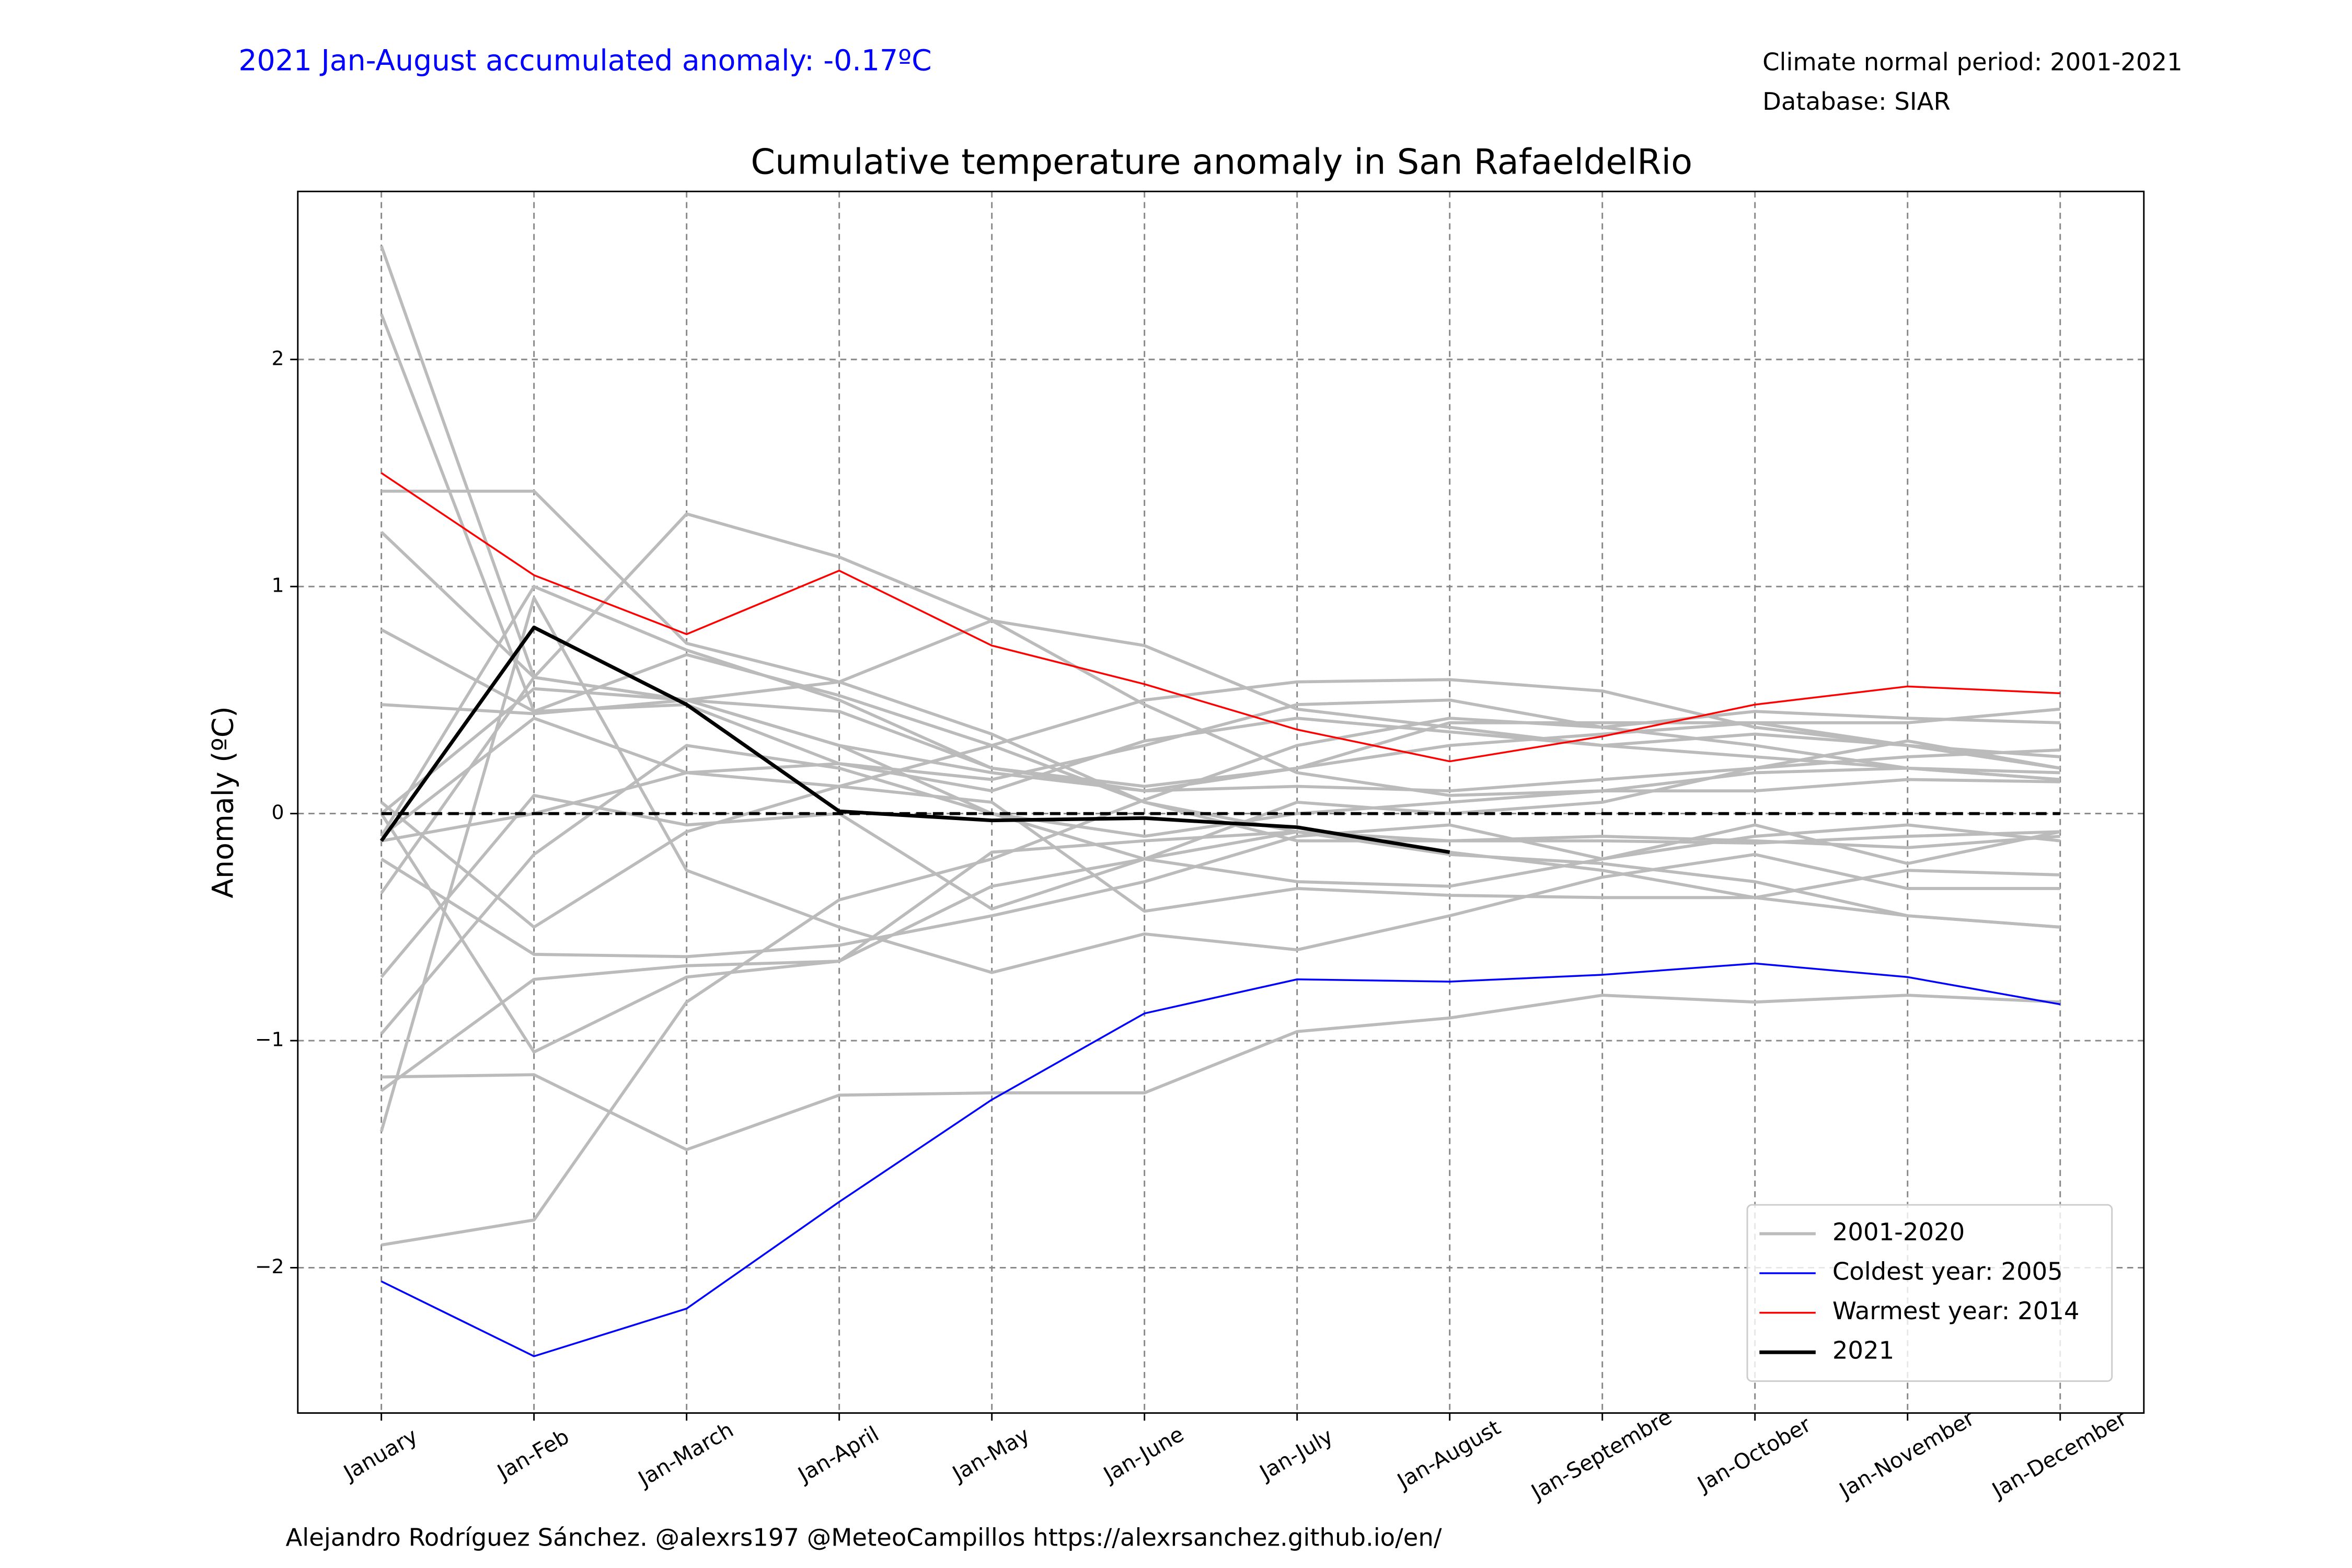 This screenshot has height=1568, width=2352. Describe the element at coordinates (1956, 1311) in the screenshot. I see `legend-label: Warmest year: 2014` at that location.